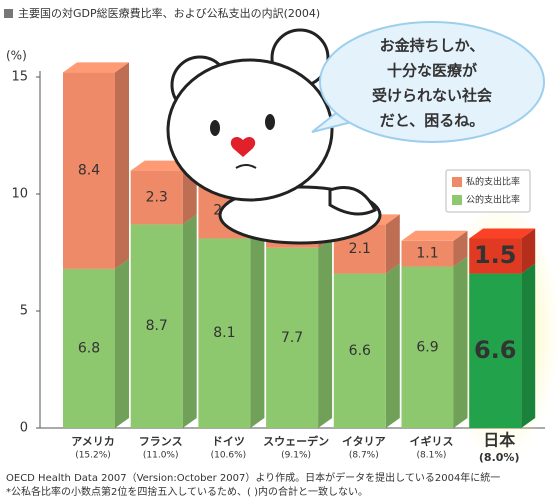  Describe the element at coordinates (8, 13) in the screenshot. I see `title-icon` at that location.